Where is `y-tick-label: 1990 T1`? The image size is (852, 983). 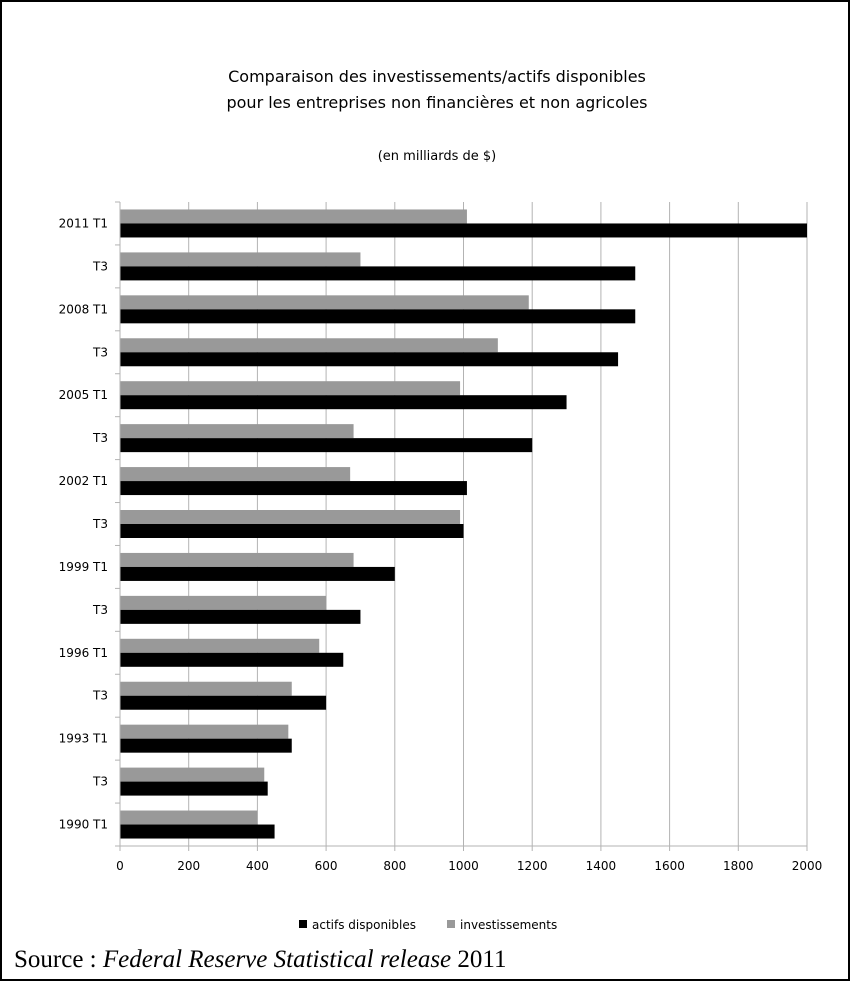
y-tick-label: 1990 T1 is located at coordinates (83, 825).